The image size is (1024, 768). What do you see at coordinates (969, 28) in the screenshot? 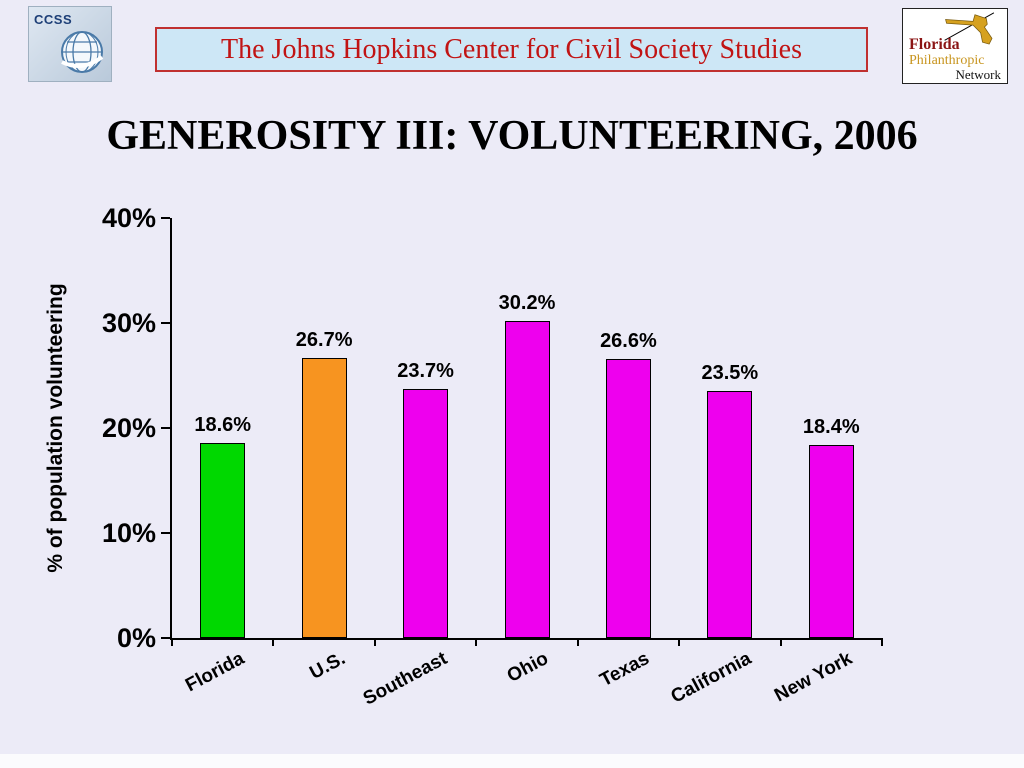
I see `florida-state-icon` at bounding box center [969, 28].